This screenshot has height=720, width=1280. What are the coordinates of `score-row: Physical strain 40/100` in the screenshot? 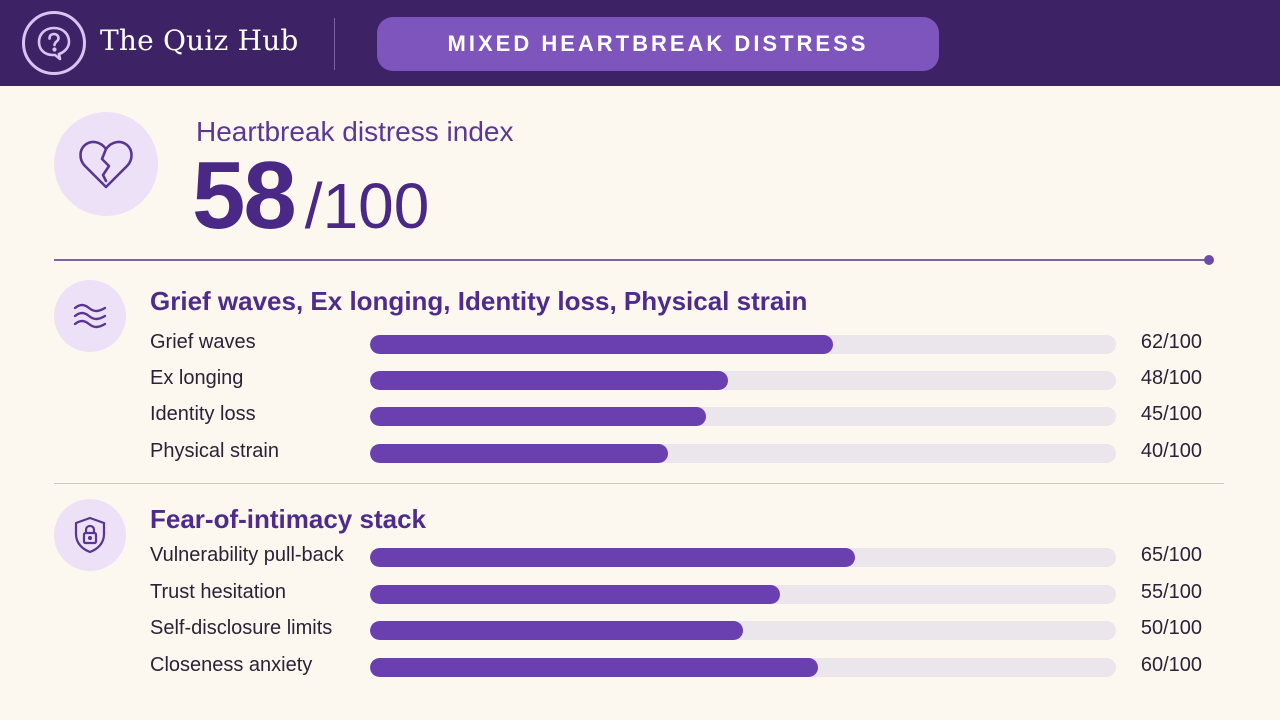 It's located at (680, 453).